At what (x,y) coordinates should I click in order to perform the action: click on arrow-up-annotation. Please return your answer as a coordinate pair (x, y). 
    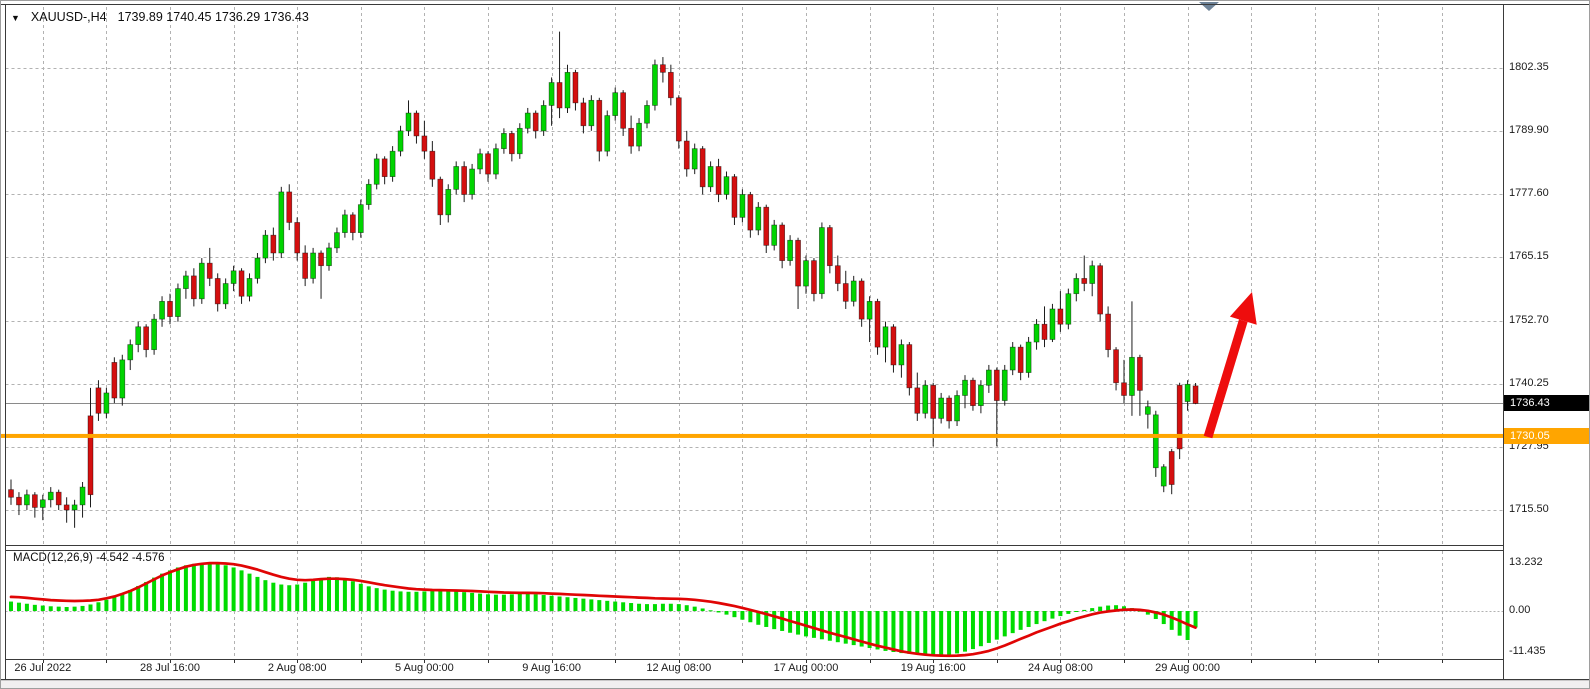
    Looking at the image, I should click on (1230, 365).